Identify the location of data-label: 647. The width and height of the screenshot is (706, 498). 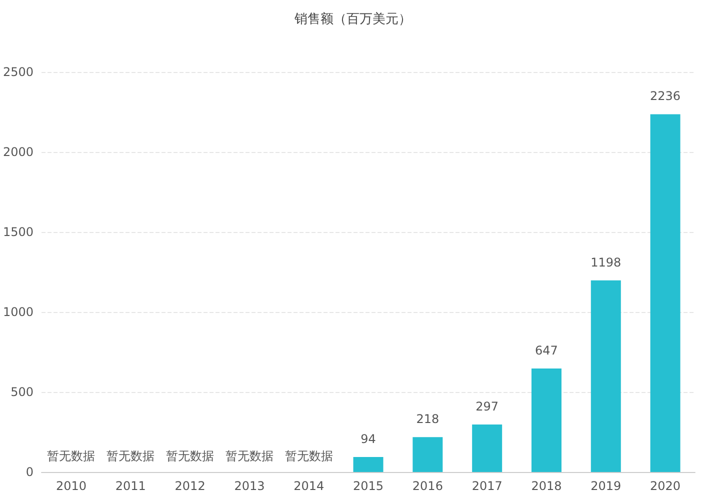
(546, 350).